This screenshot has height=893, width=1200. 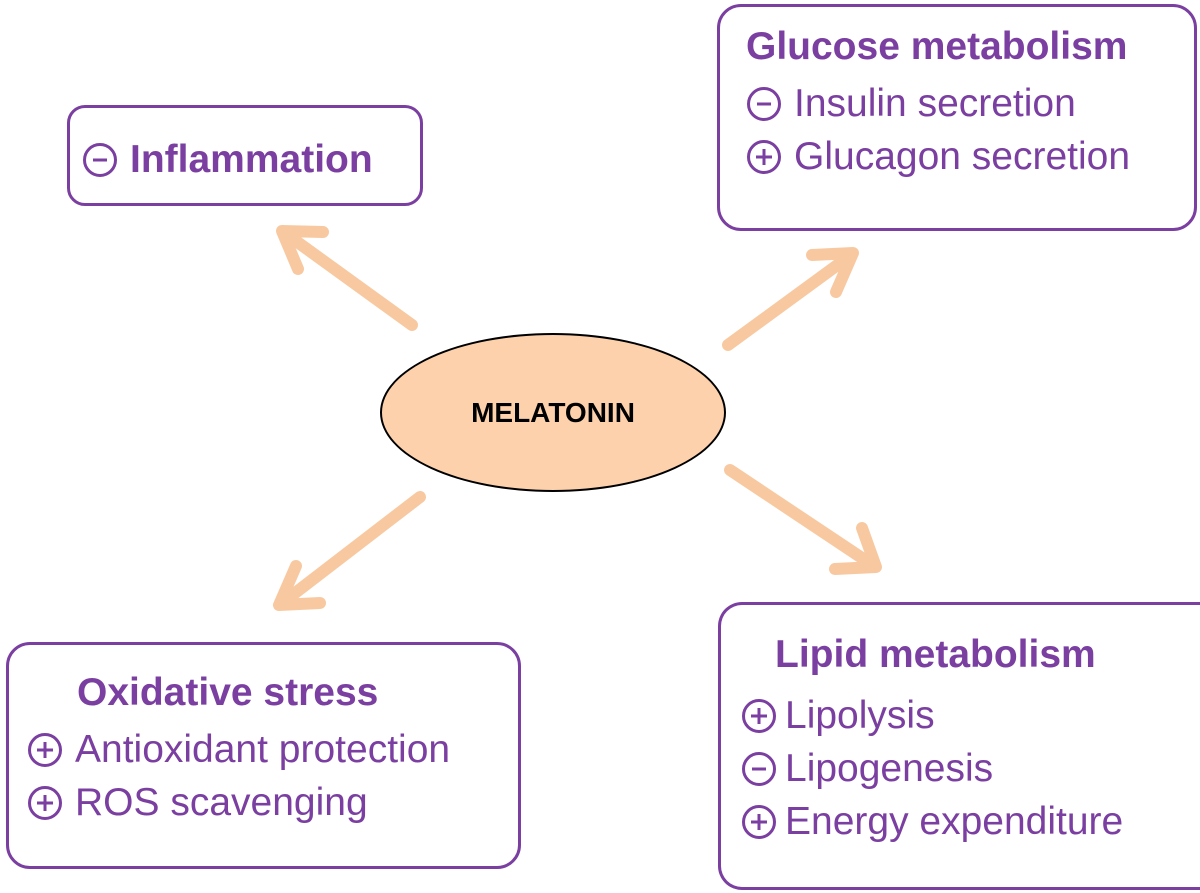 I want to click on glucose-item-glucagon: Glucagon secretion, so click(x=970, y=156).